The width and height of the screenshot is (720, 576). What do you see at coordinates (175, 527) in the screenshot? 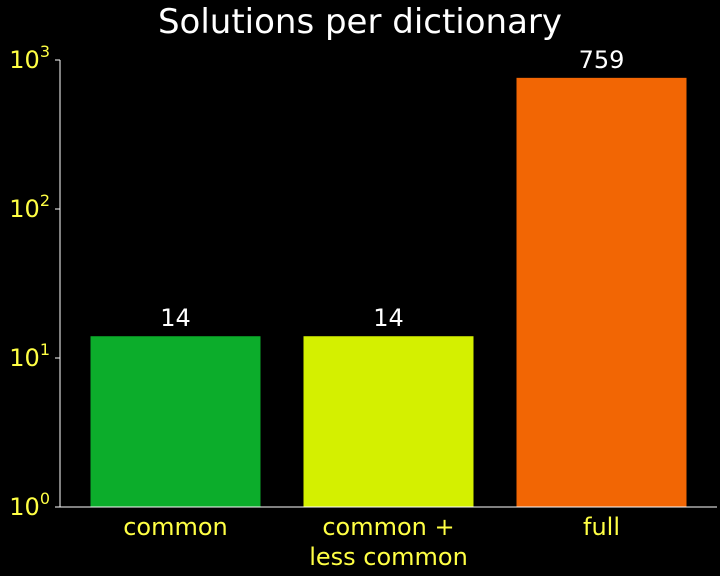
I see `x-category-label-1: common` at bounding box center [175, 527].